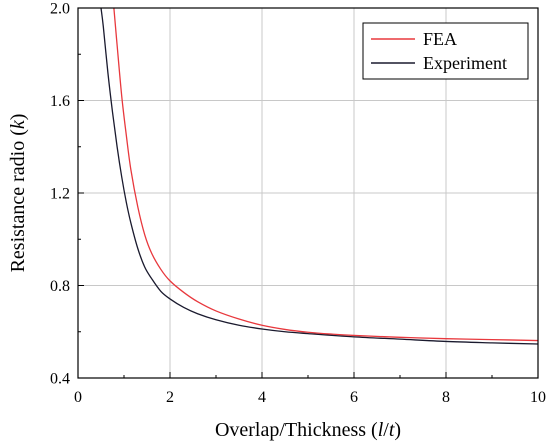  What do you see at coordinates (354, 397) in the screenshot?
I see `x-tick-label: 6` at bounding box center [354, 397].